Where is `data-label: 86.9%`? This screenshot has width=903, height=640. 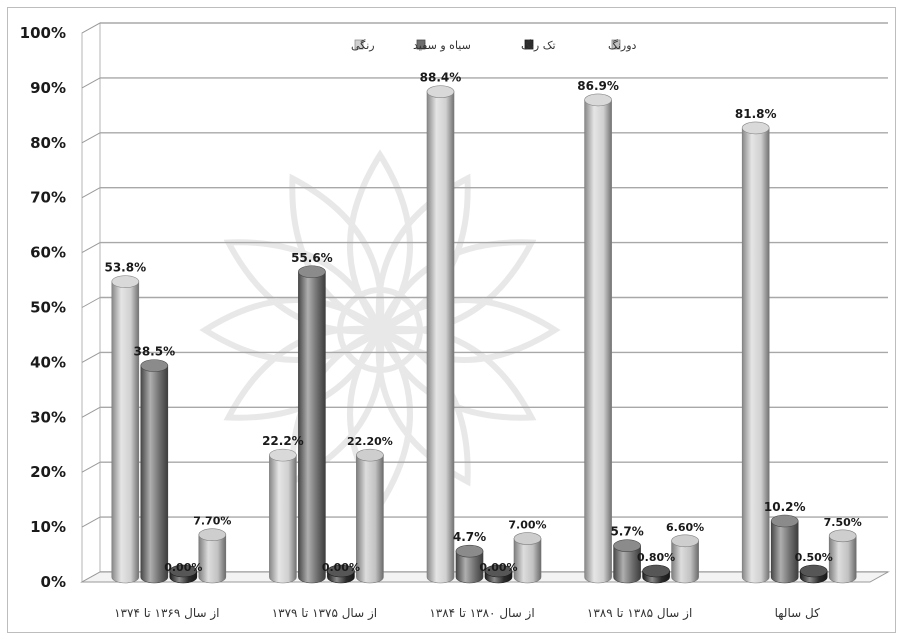 data-label: 86.9% is located at coordinates (598, 86).